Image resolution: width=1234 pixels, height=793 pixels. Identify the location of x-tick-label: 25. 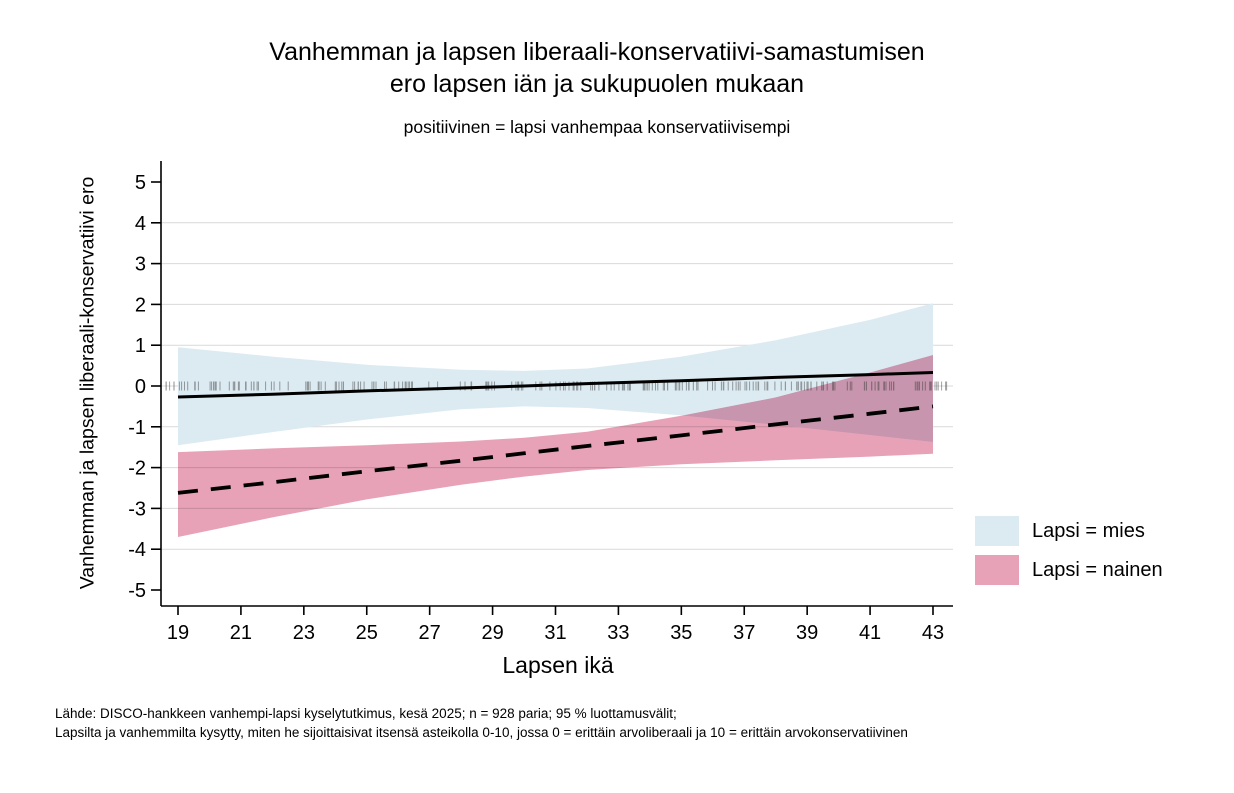
(367, 633).